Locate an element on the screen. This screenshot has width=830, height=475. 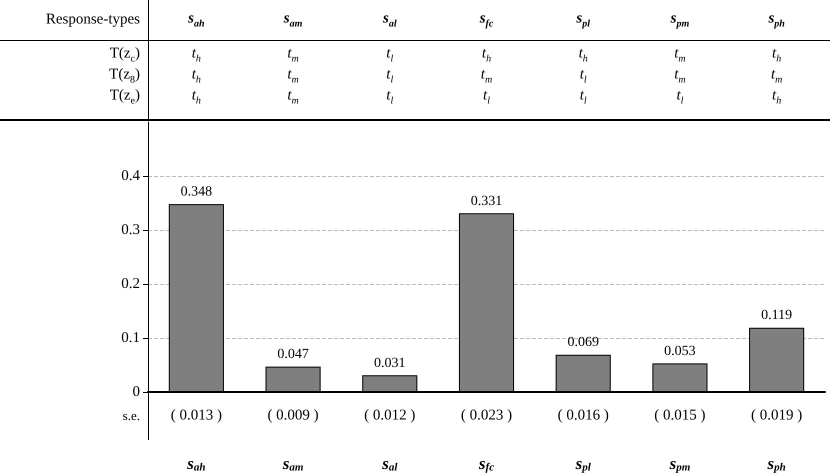
data-label: 0.331 is located at coordinates (486, 201).